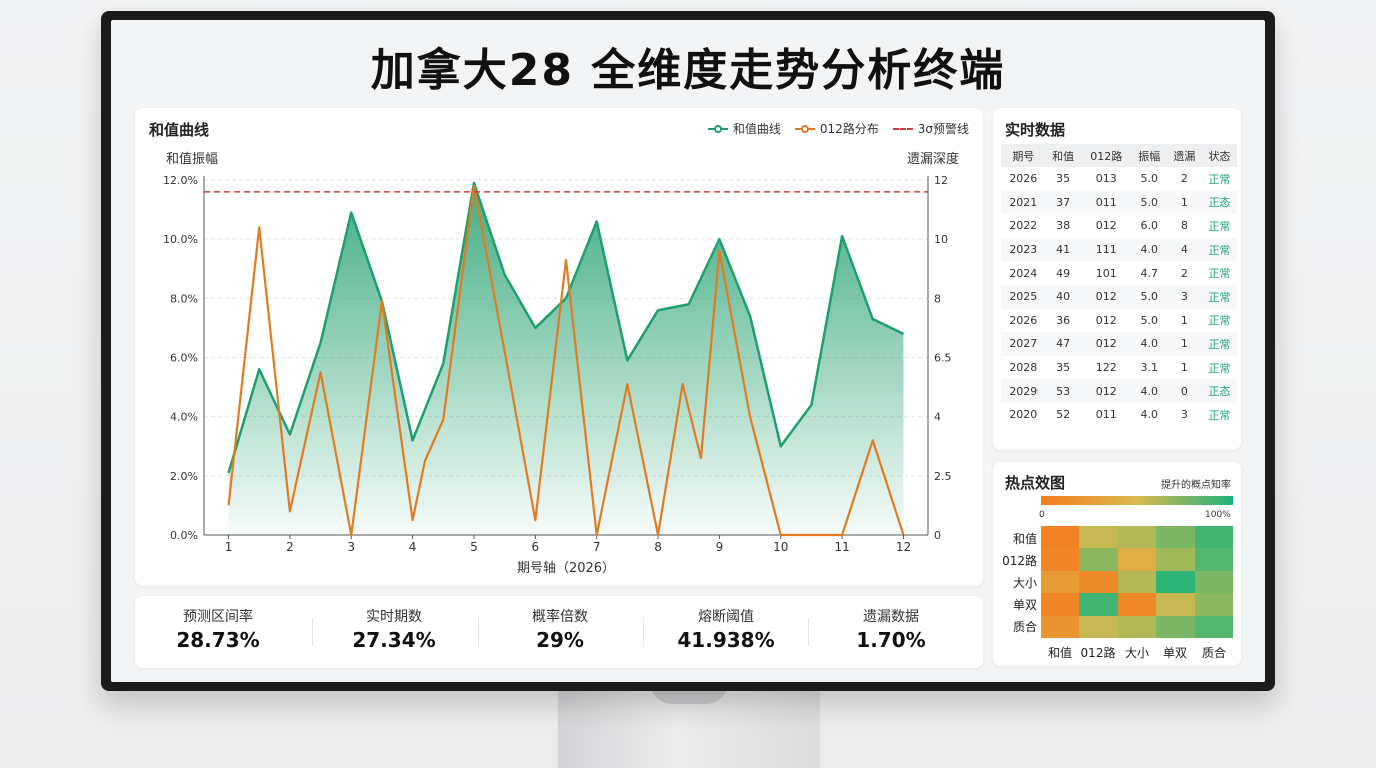 The width and height of the screenshot is (1376, 768). Describe the element at coordinates (229, 547) in the screenshot. I see `x-tick: 1` at that location.